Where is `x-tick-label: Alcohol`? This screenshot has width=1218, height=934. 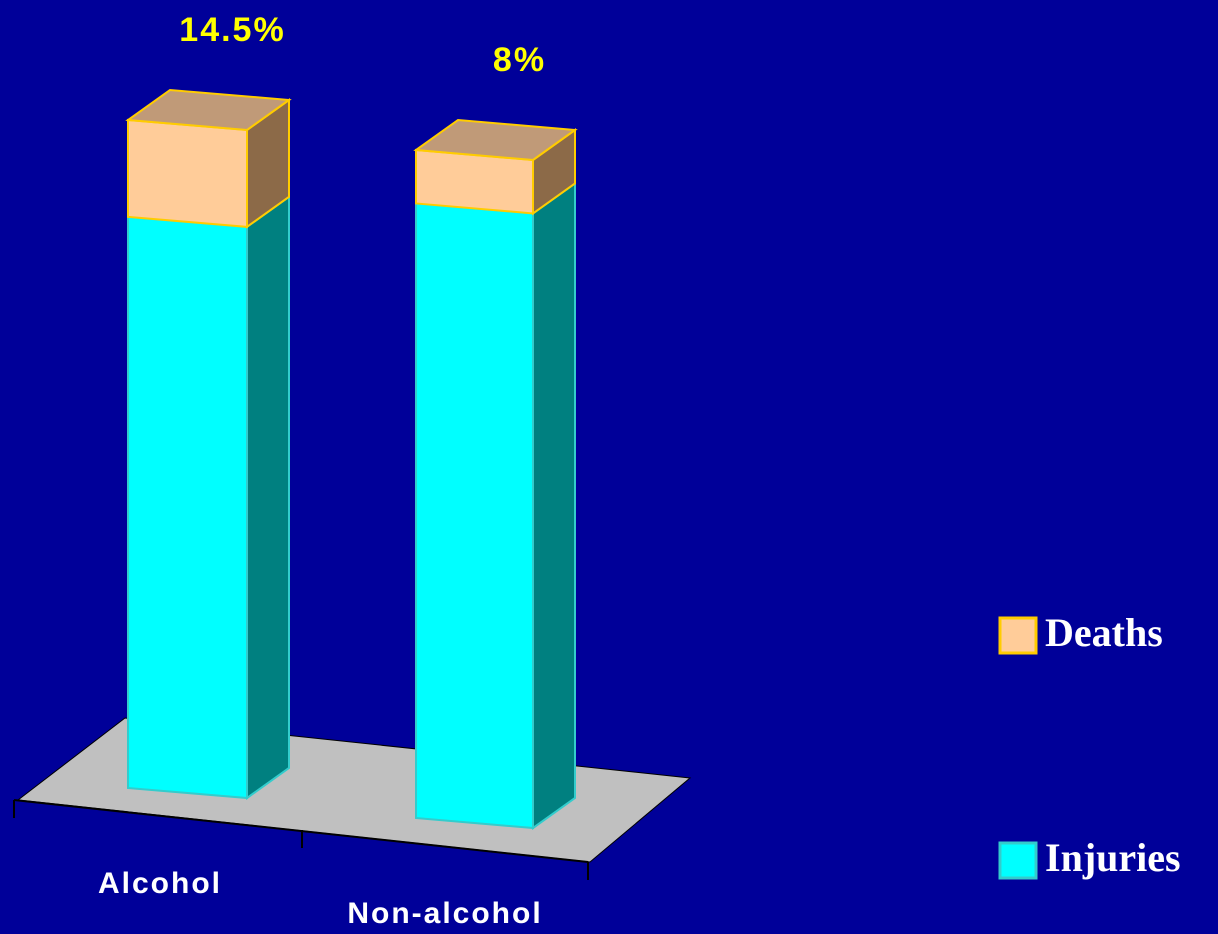 x-tick-label: Alcohol is located at coordinates (160, 883).